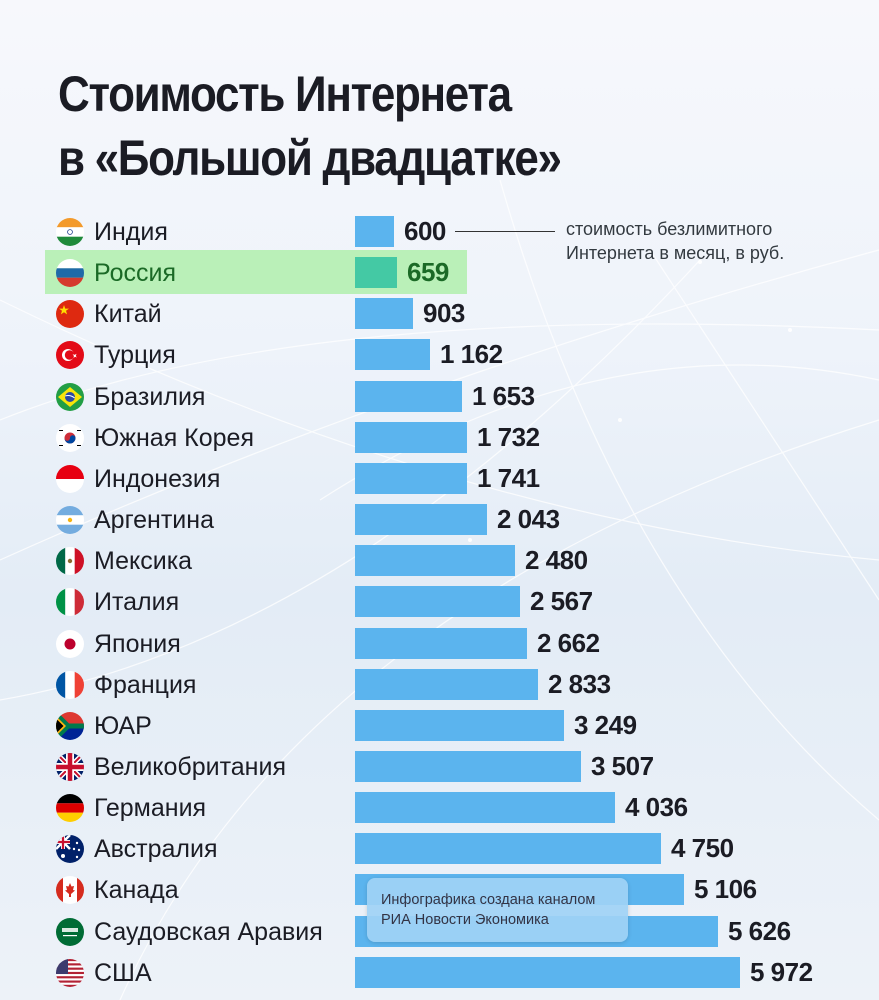  I want to click on value-label: 2 043, so click(528, 519).